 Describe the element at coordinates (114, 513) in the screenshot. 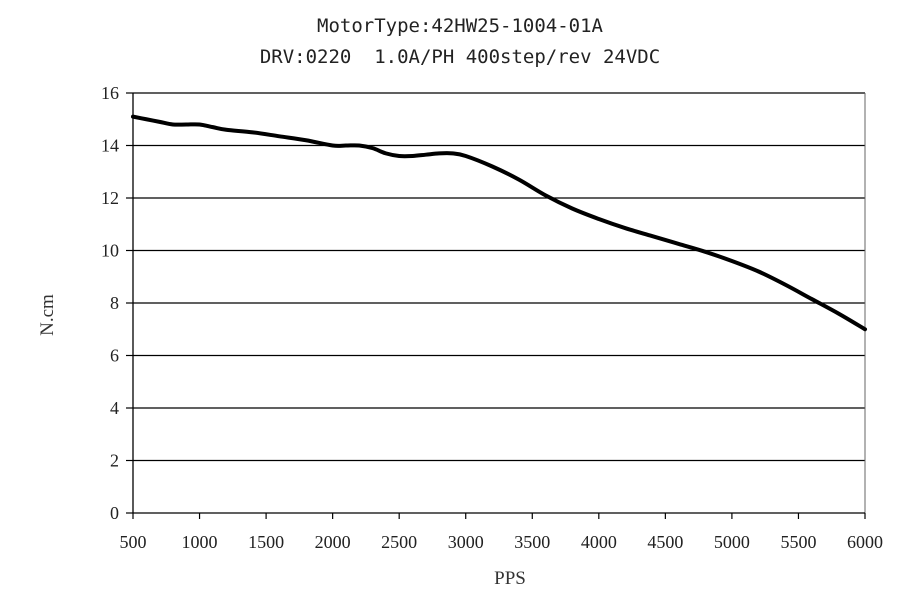

I see `y-tick-label-0: 0` at that location.